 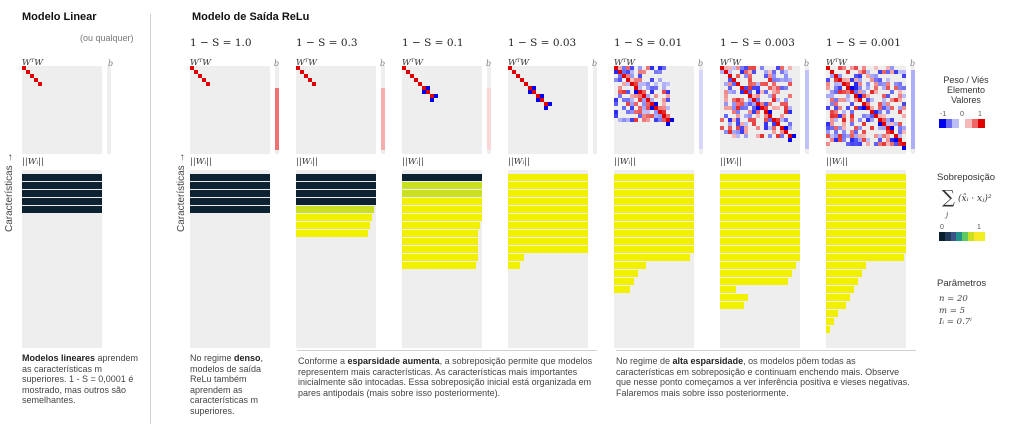 I want to click on norm-label: ||Wᵢ||, so click(x=307, y=162).